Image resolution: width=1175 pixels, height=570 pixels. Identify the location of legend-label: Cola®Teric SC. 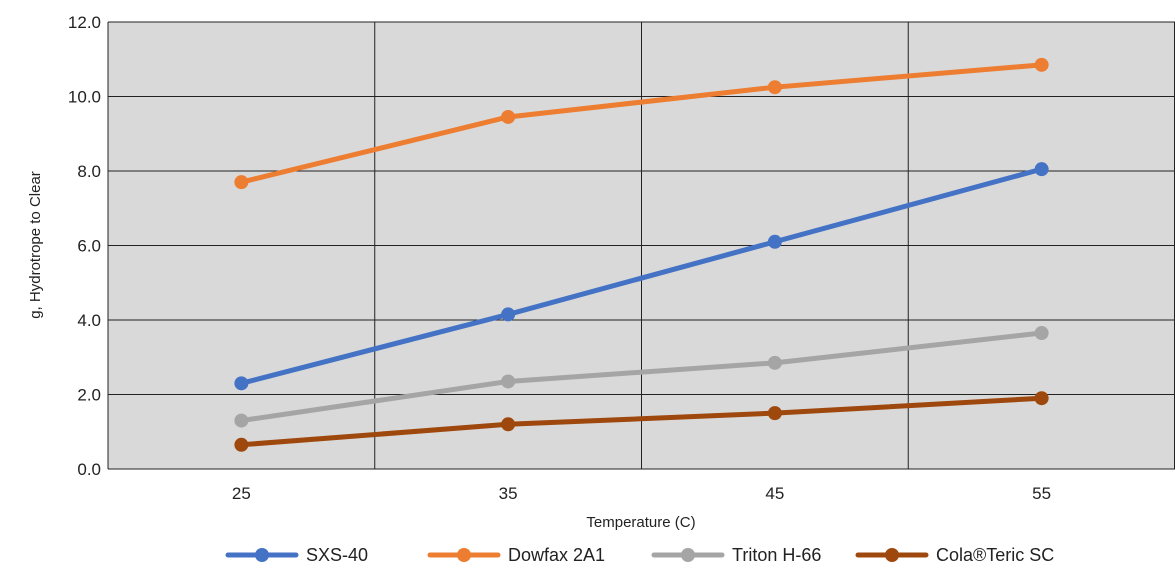
(995, 555).